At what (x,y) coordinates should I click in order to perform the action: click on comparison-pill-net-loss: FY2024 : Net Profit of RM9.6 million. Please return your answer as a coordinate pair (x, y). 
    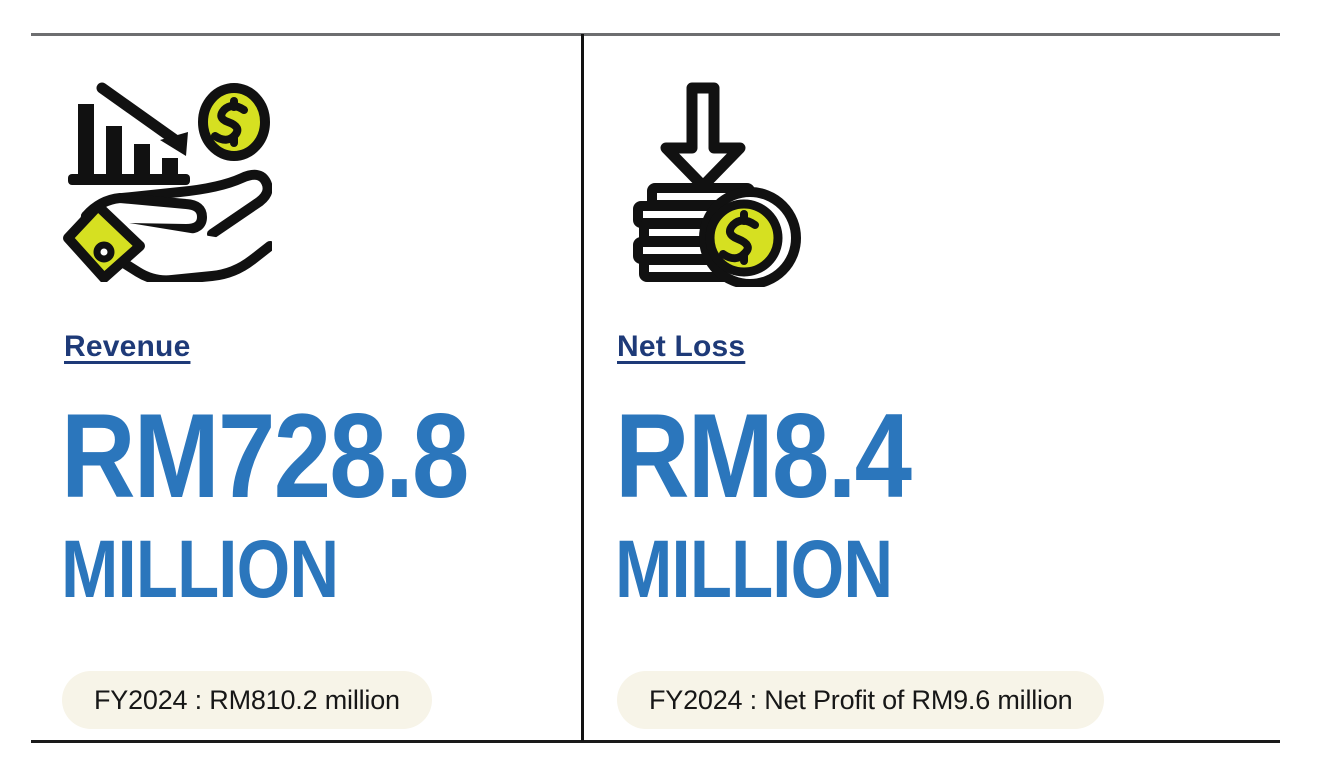
    Looking at the image, I should click on (861, 700).